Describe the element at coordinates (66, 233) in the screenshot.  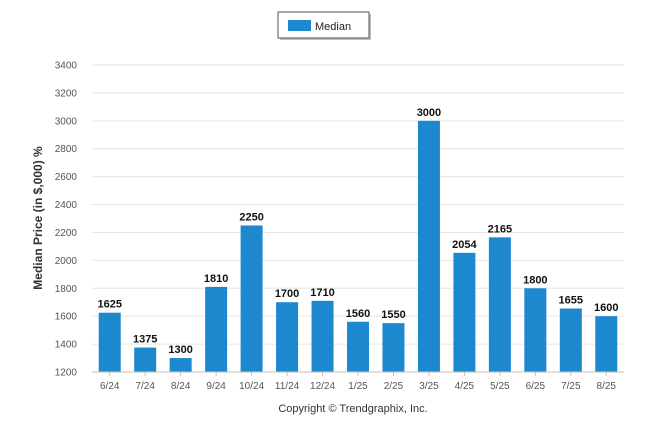
I see `y-tick-label: 2200` at that location.